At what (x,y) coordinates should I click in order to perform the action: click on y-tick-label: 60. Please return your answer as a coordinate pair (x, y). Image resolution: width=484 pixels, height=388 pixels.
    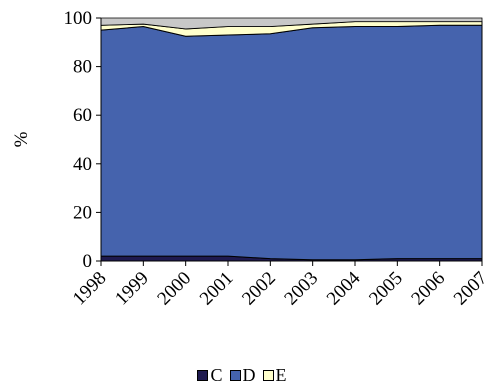
    Looking at the image, I should click on (82, 115).